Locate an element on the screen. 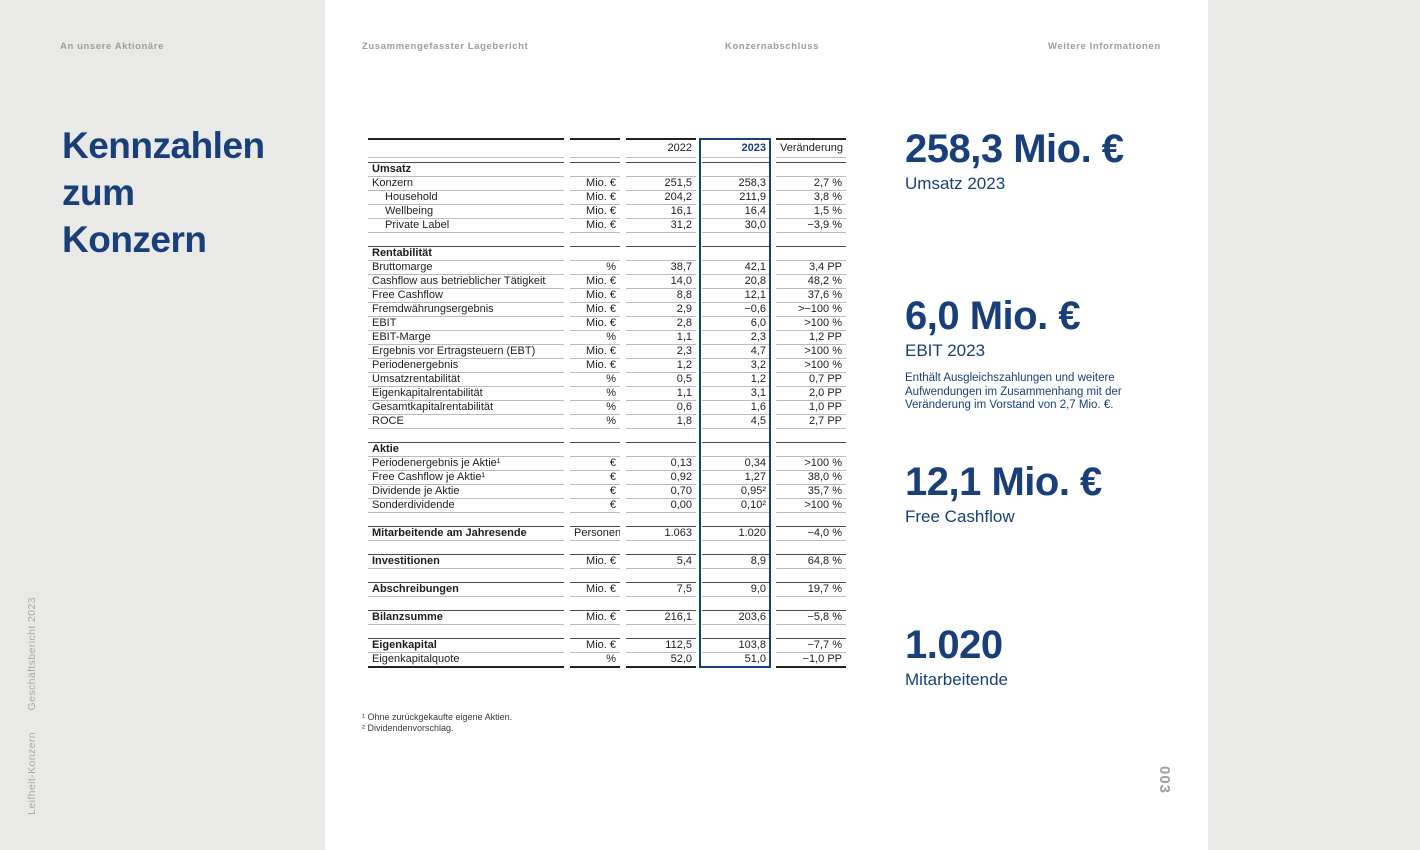 The height and width of the screenshot is (850, 1420). cell-label: Eigenkapitalrentabilität is located at coordinates (466, 393).